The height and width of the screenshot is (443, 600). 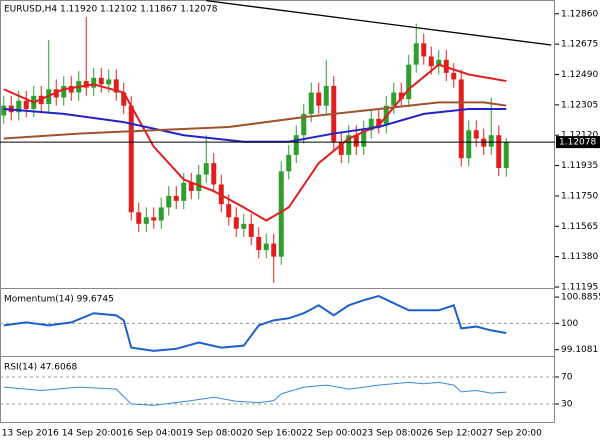 What do you see at coordinates (40, 368) in the screenshot?
I see `panel-title: RSI(14) 47.6068` at bounding box center [40, 368].